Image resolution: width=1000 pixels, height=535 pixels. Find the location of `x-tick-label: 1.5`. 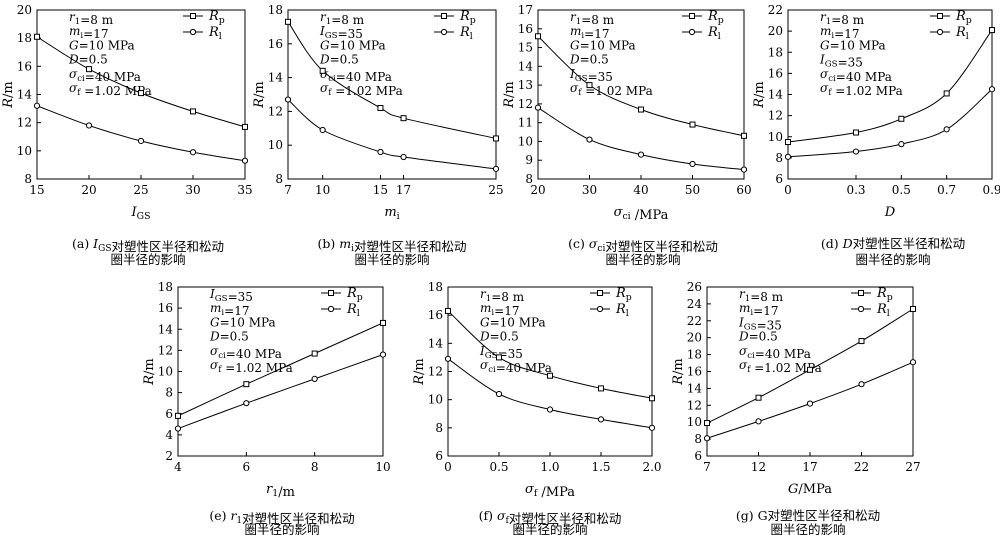

x-tick-label: 1.5 is located at coordinates (600, 467).